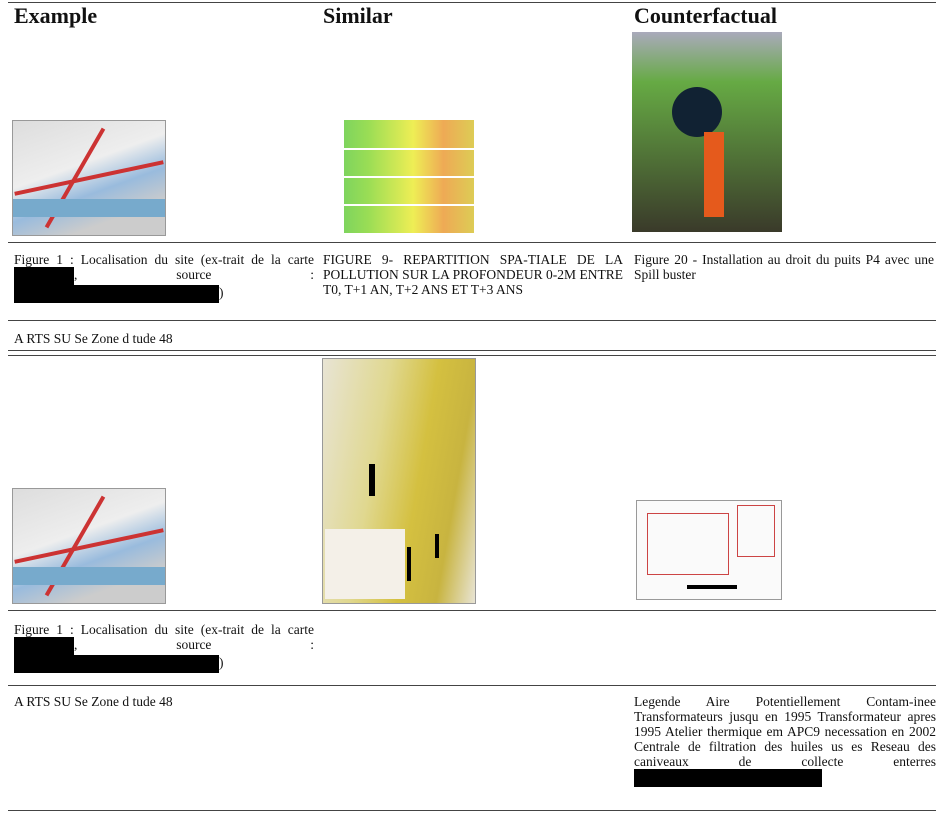 The width and height of the screenshot is (938, 814). I want to click on column-header: Counterfactual, so click(705, 15).